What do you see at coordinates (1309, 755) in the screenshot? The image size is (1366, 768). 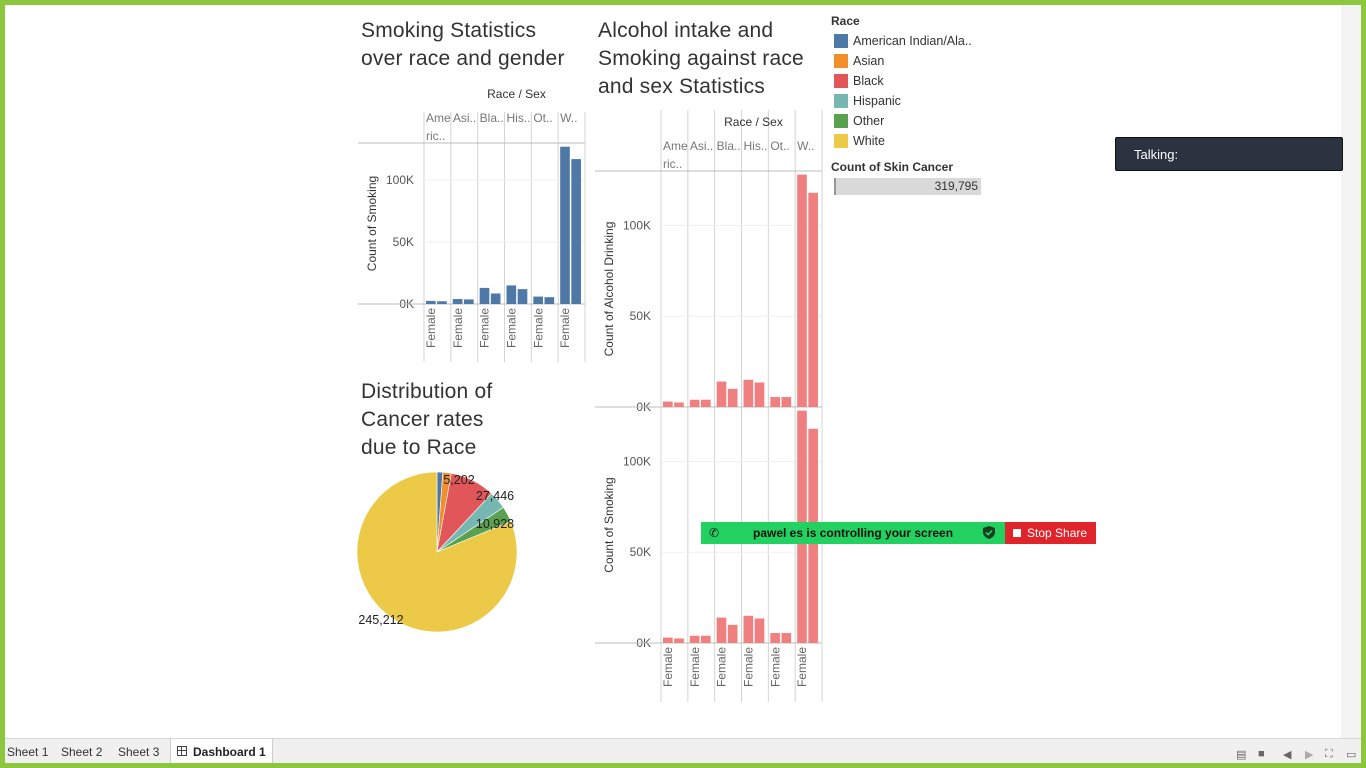 I see `next-sheet-icon: ▶` at bounding box center [1309, 755].